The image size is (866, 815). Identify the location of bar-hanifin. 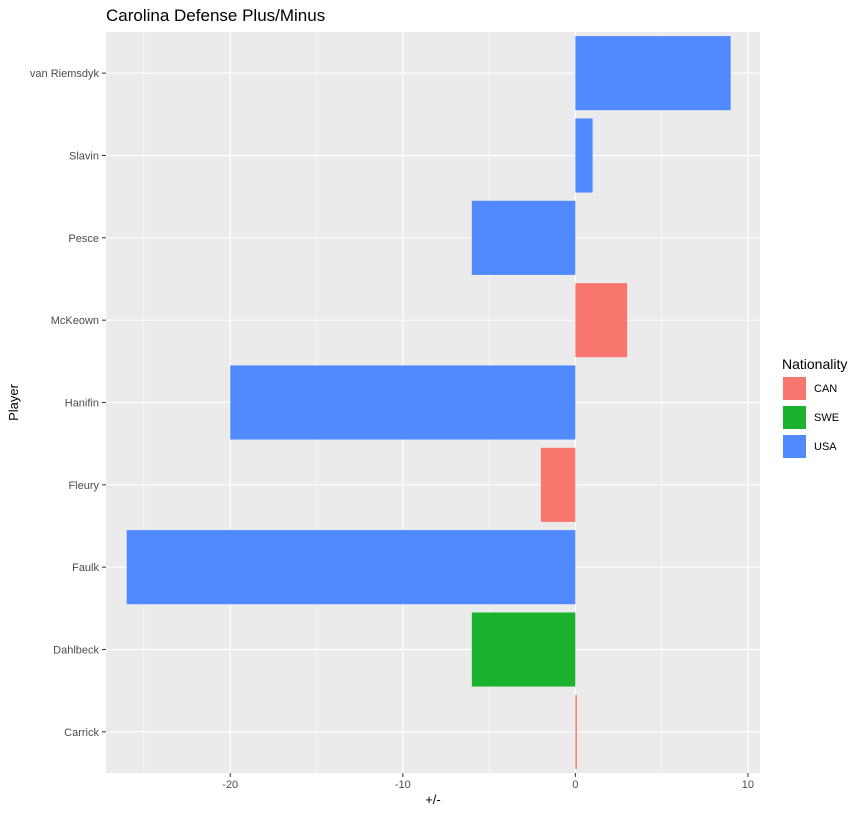
(403, 402).